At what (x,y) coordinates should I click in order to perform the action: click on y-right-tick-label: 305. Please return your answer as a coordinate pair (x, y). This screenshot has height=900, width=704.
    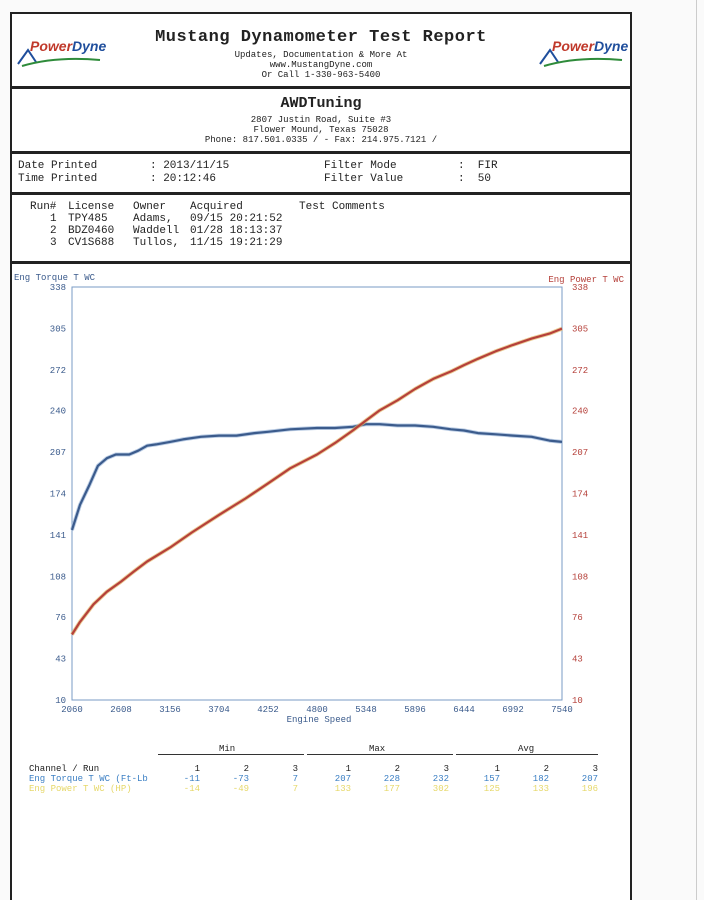
    Looking at the image, I should click on (580, 330).